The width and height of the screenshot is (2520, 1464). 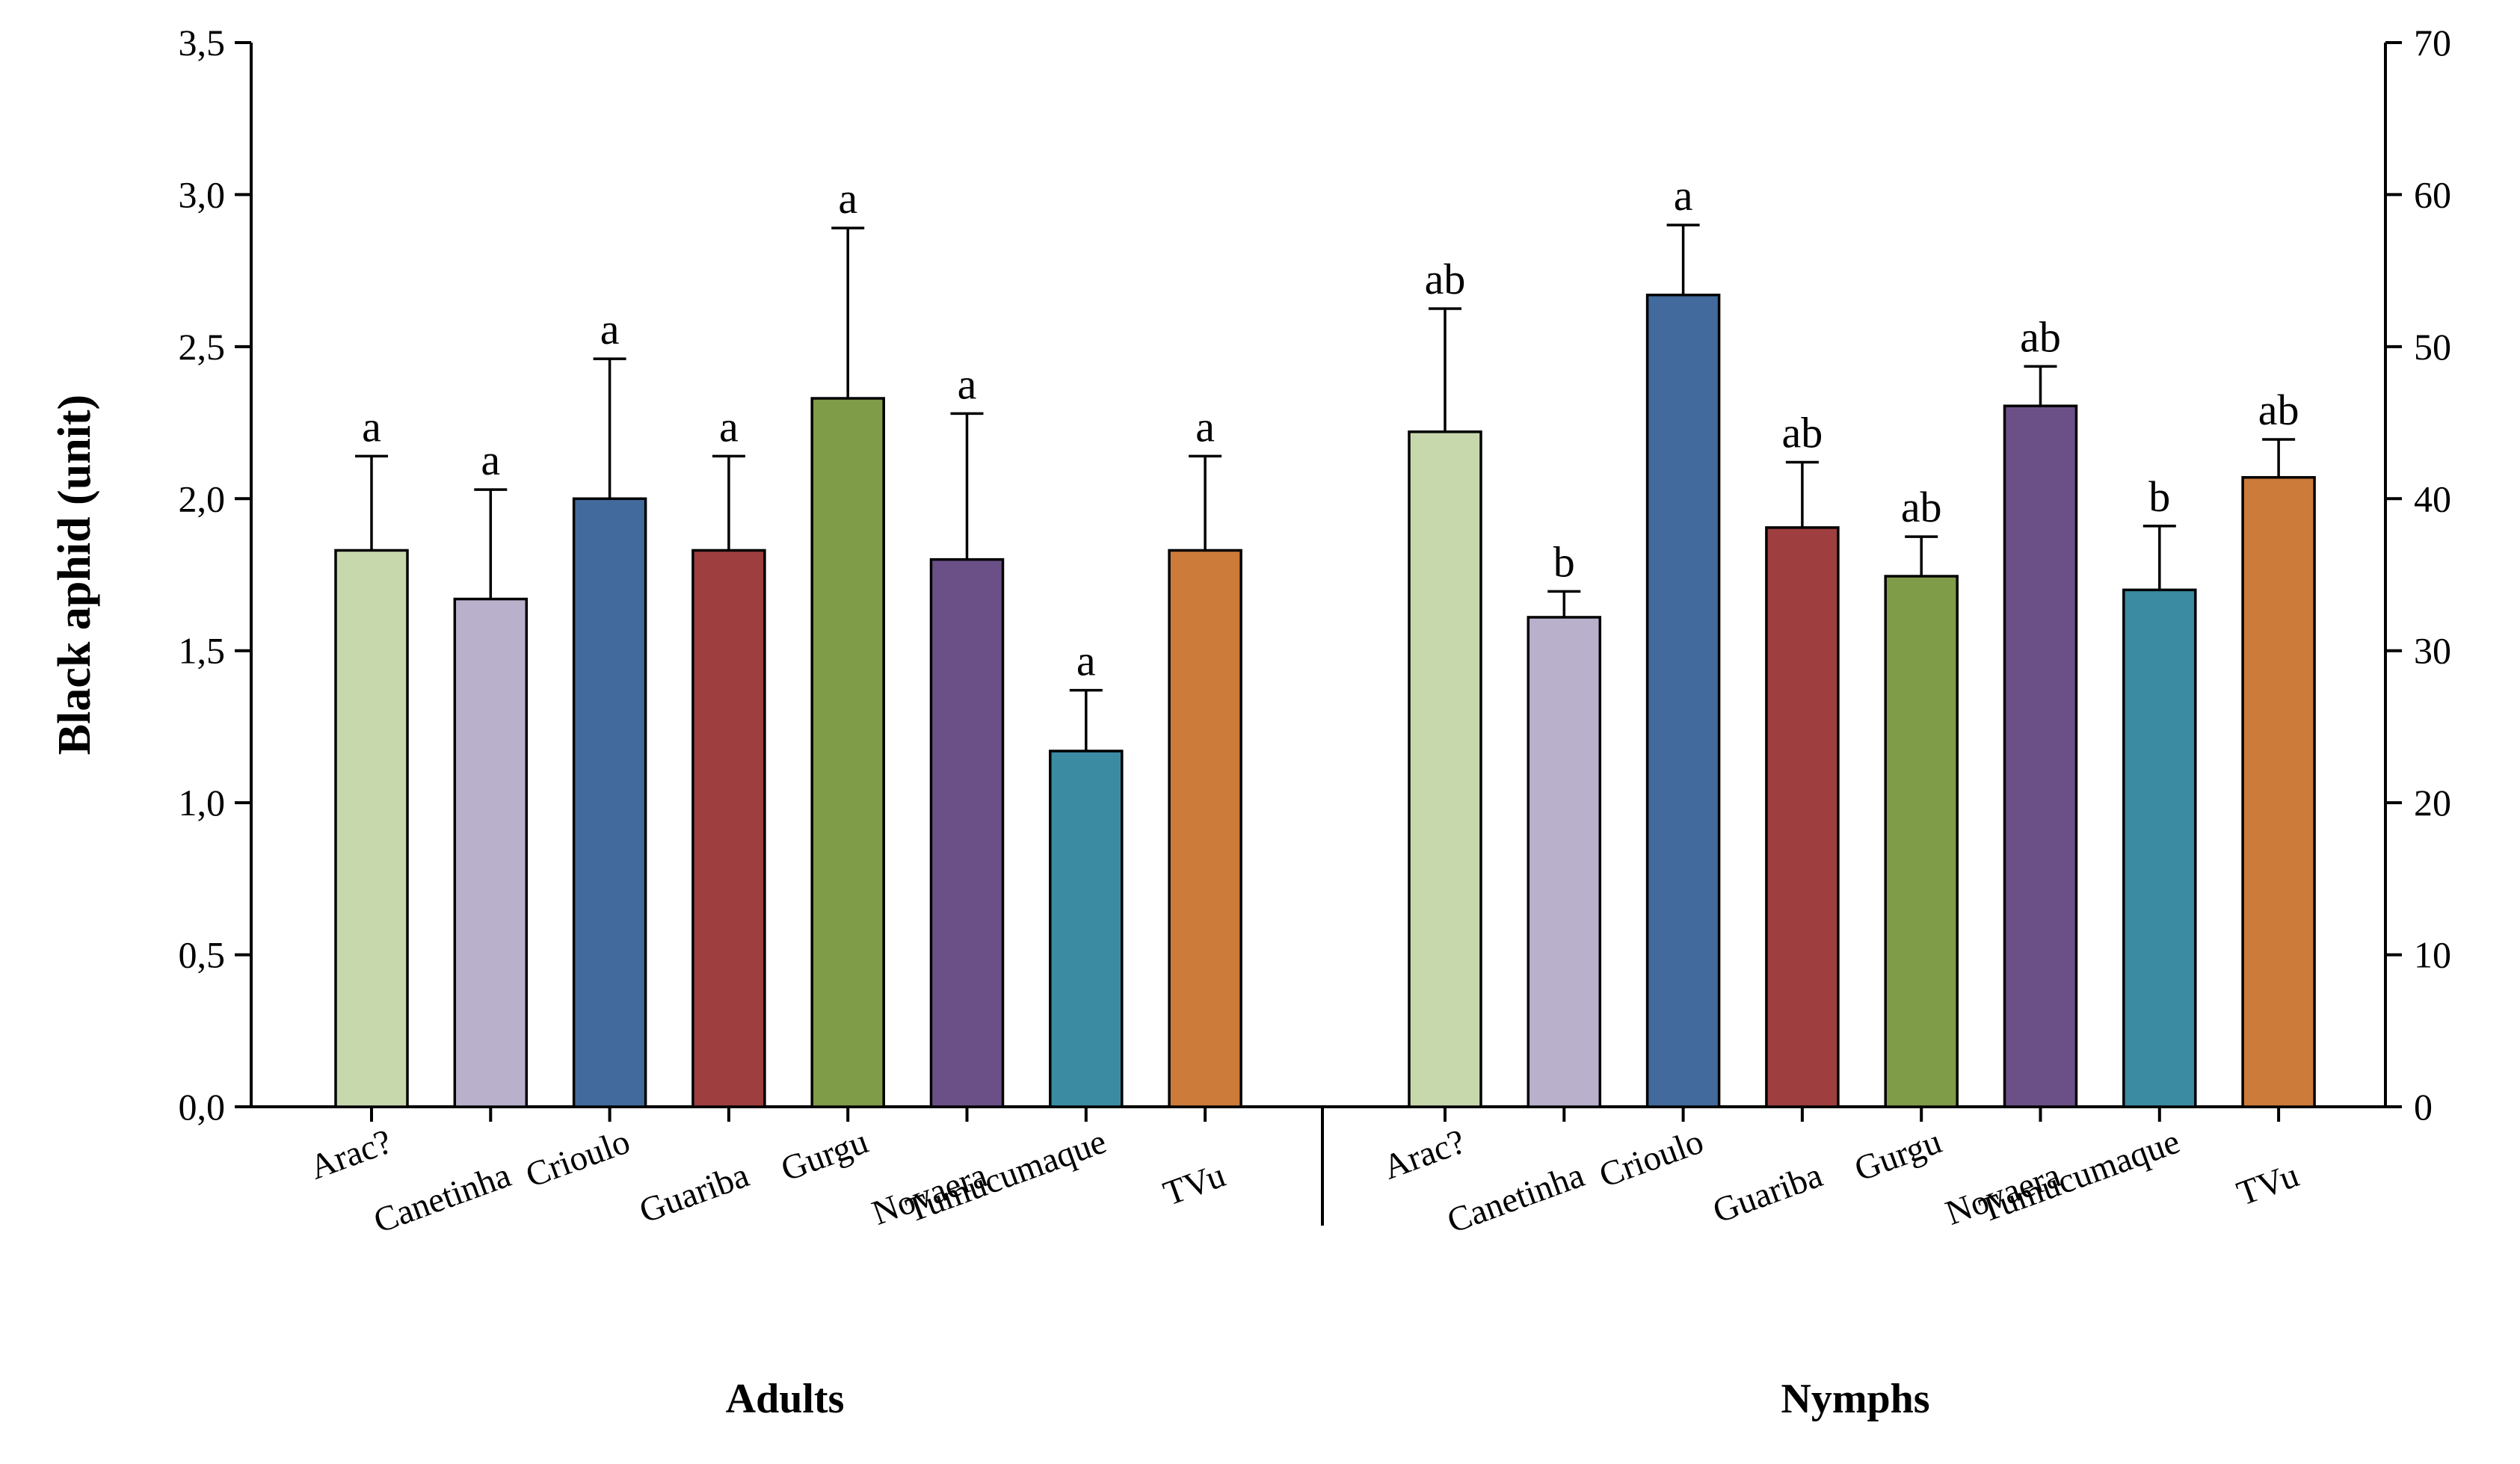 I want to click on y-axis-title: Black aphid (unit), so click(x=74, y=575).